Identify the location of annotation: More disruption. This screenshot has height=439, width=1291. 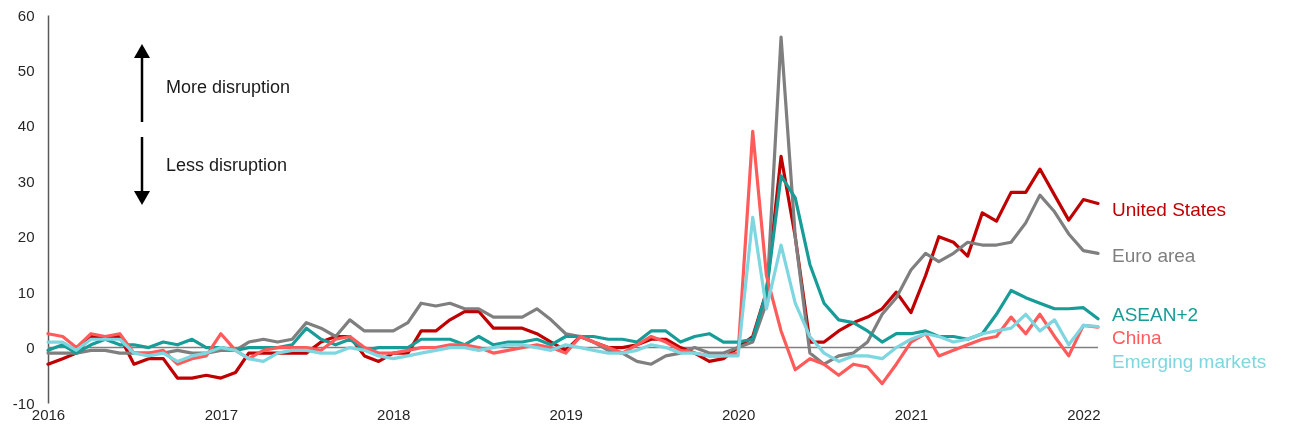
(228, 87).